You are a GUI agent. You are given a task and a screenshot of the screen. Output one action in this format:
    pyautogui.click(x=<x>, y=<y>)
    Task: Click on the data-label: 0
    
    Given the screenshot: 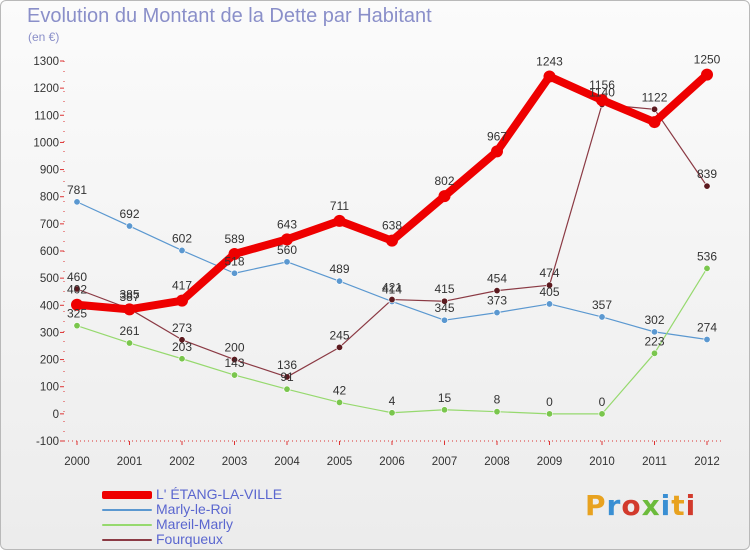 What is the action you would take?
    pyautogui.click(x=602, y=402)
    